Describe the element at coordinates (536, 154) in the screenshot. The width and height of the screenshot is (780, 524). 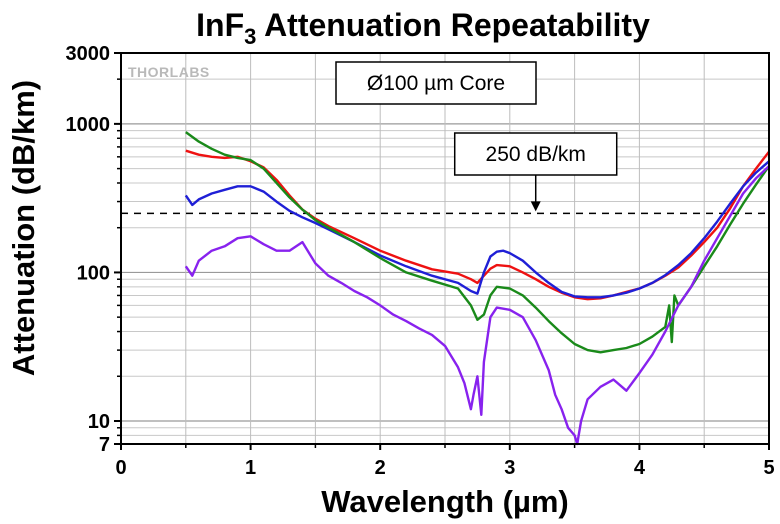
I see `reference-label: 250 dB/km` at that location.